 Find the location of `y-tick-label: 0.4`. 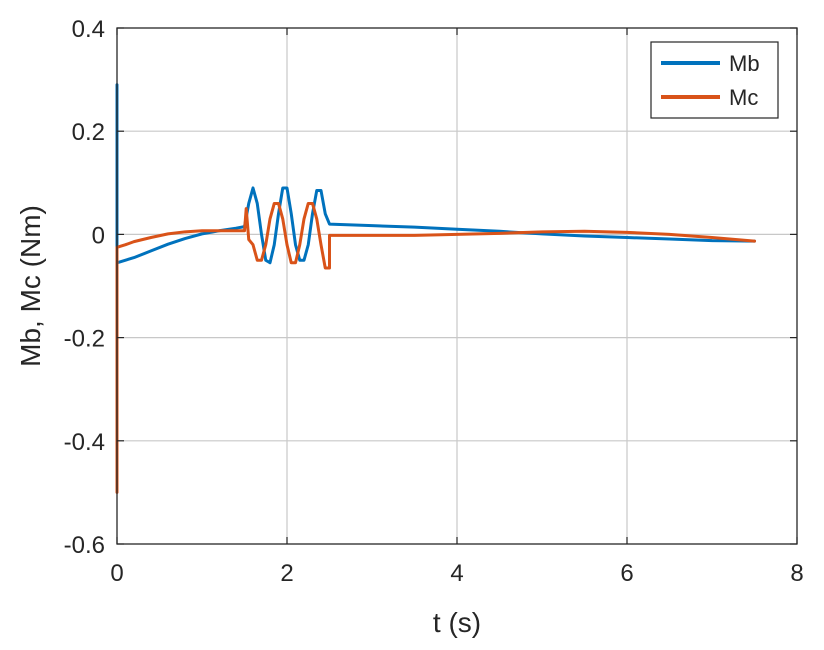

y-tick-label: 0.4 is located at coordinates (88, 29).